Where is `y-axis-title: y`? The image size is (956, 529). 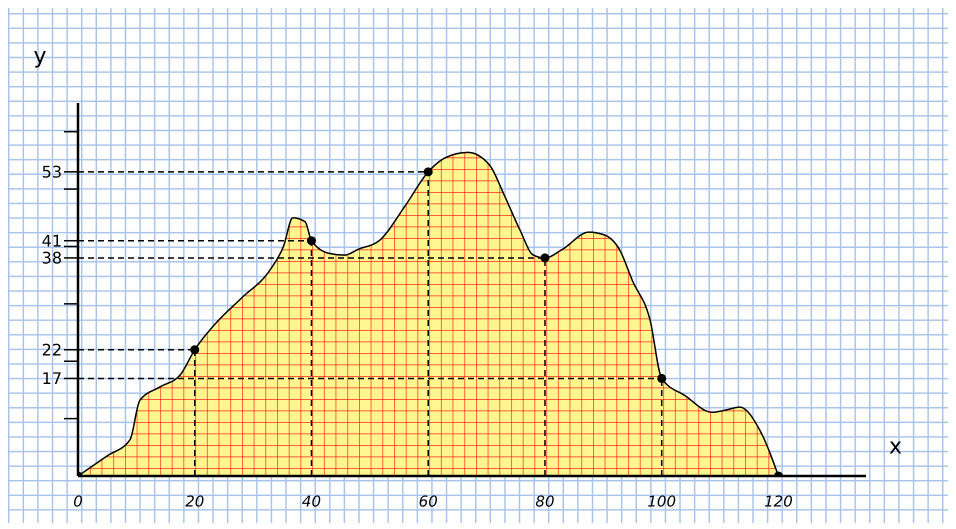 y-axis-title: y is located at coordinates (40, 56).